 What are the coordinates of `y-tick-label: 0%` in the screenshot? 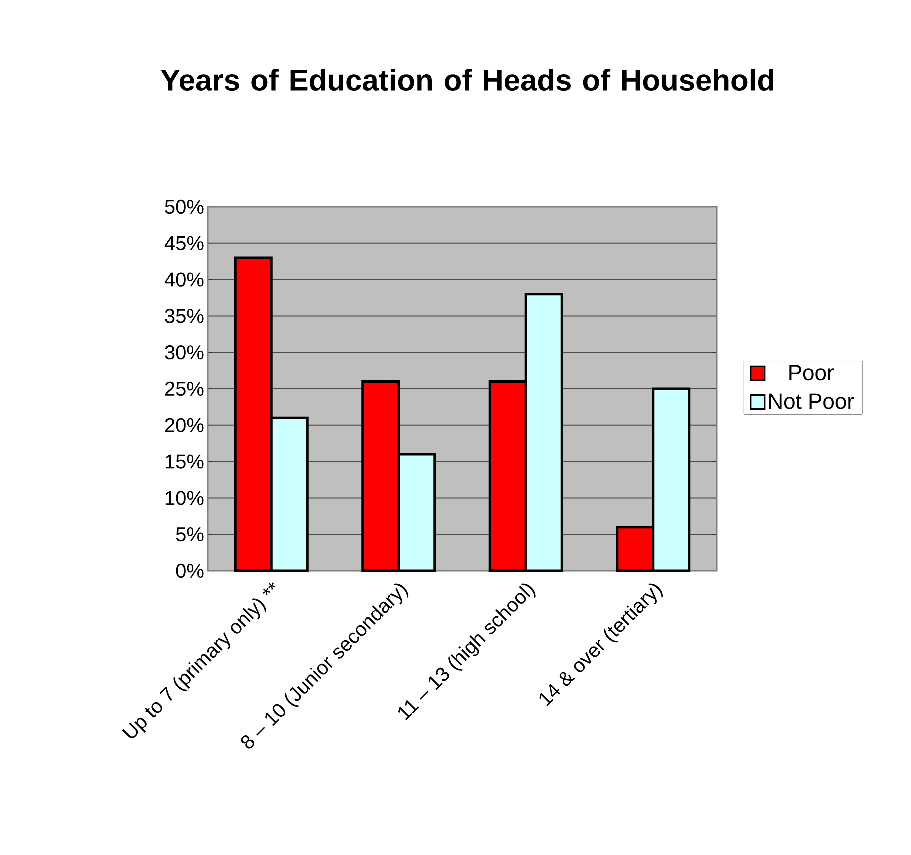 It's located at (190, 571).